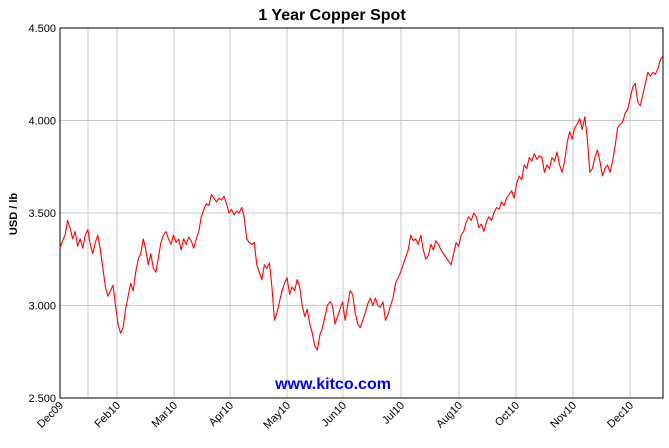 The height and width of the screenshot is (448, 669). I want to click on y-tick-label: 3.000, so click(42, 307).